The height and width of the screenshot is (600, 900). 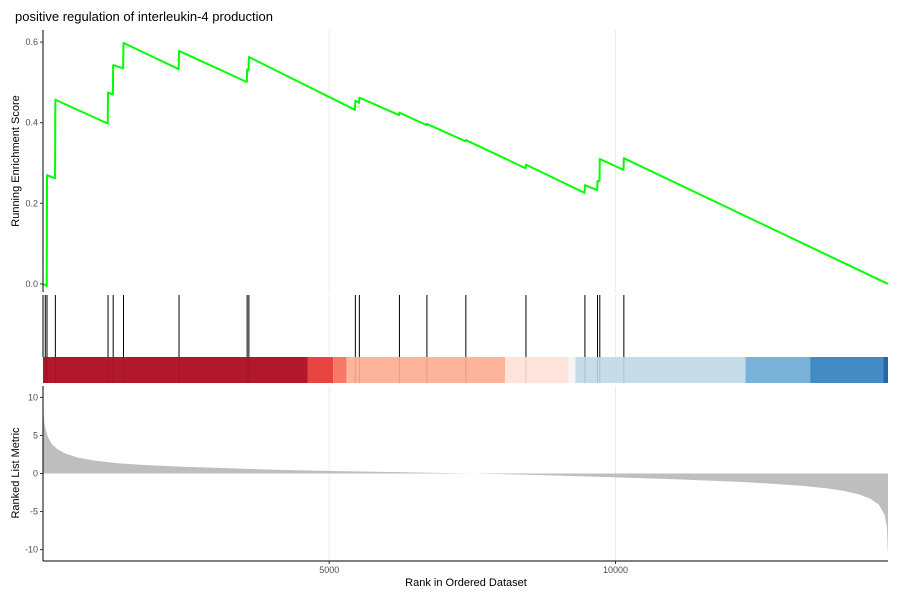 I want to click on x-tick-label: 10000, so click(x=615, y=570).